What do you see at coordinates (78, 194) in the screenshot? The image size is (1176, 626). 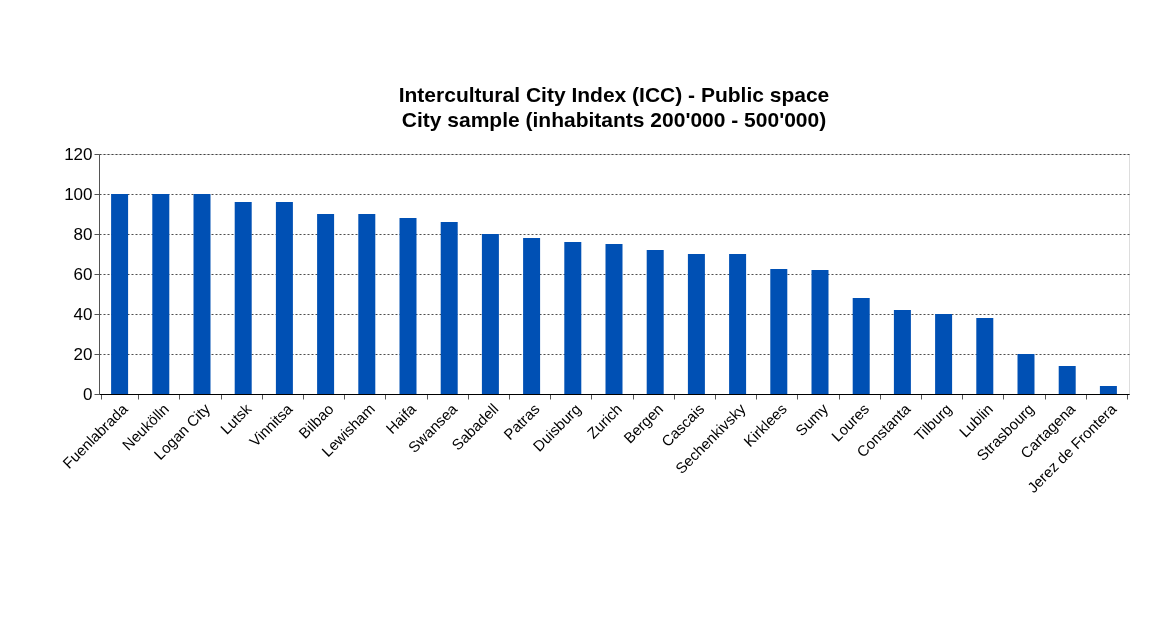 I see `y-tick-label: 100` at bounding box center [78, 194].